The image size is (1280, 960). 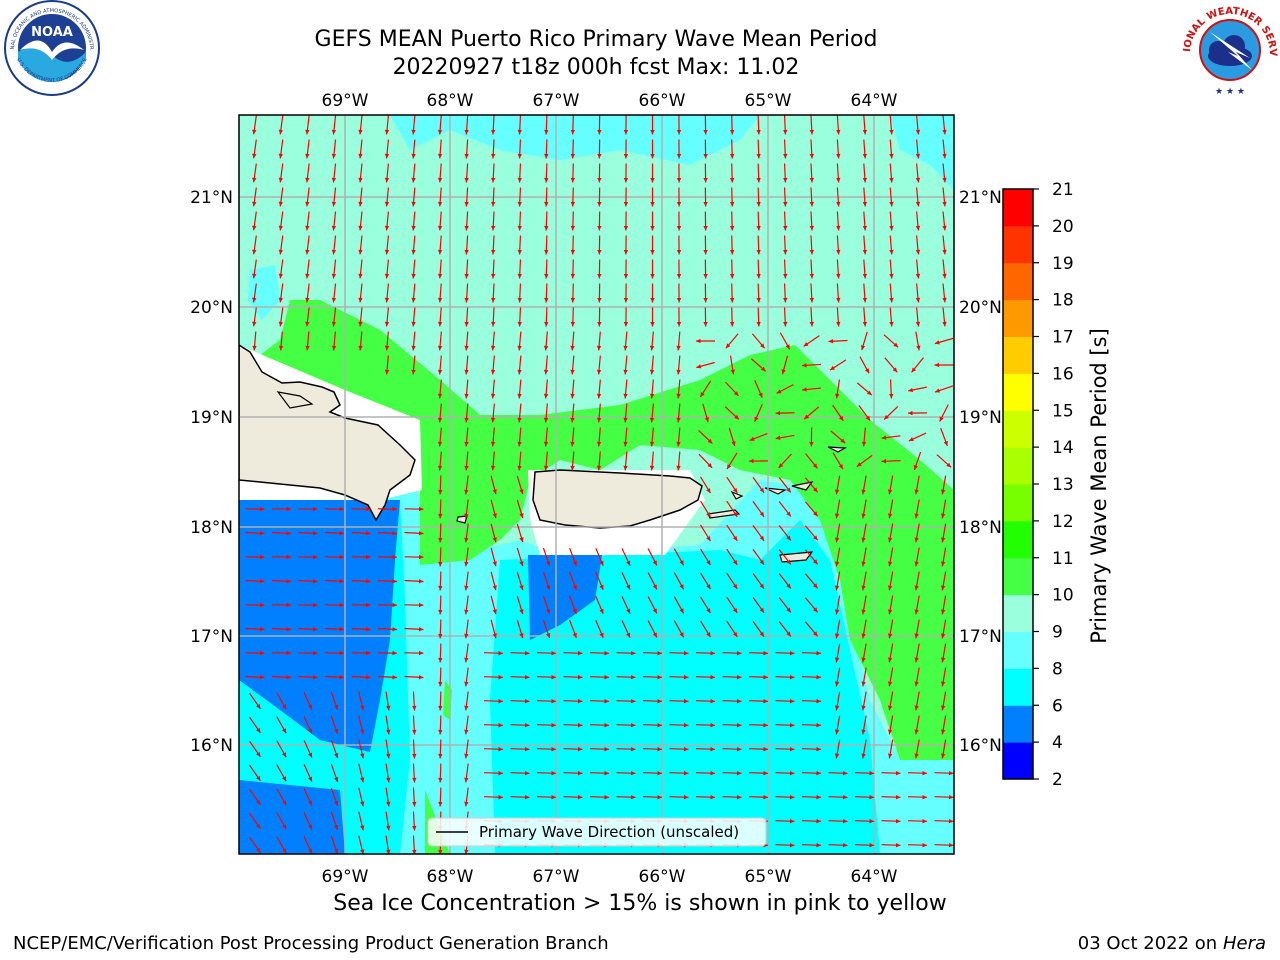 What do you see at coordinates (837, 449) in the screenshot?
I see `land-anegada` at bounding box center [837, 449].